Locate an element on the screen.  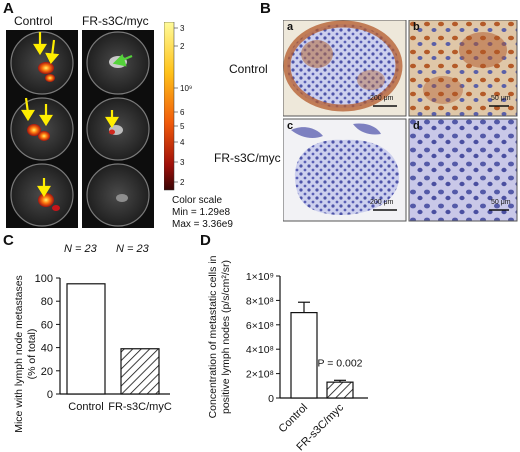
scale-bar-lines is located at coordinates (441, 158).